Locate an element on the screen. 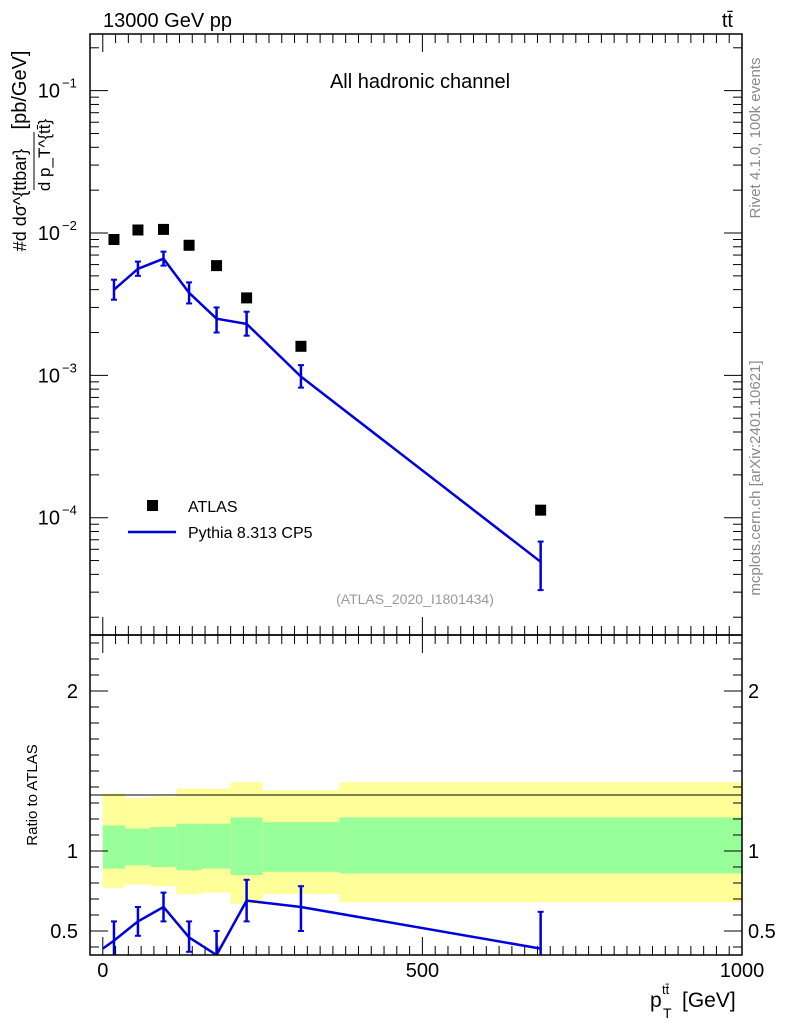 Image resolution: width=786 pixels, height=1024 pixels. x-label-main: p is located at coordinates (656, 1000).